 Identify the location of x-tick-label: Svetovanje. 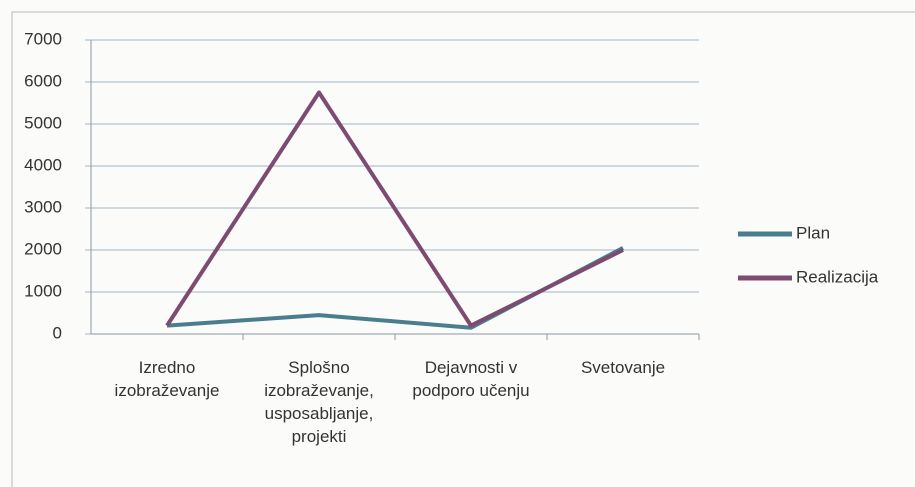
(623, 367).